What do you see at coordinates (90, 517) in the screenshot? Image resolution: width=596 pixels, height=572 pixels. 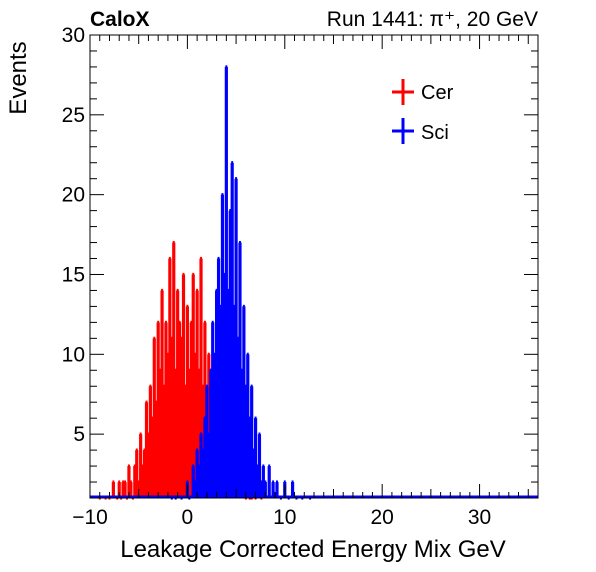 I see `x-tick-label: −10` at bounding box center [90, 517].